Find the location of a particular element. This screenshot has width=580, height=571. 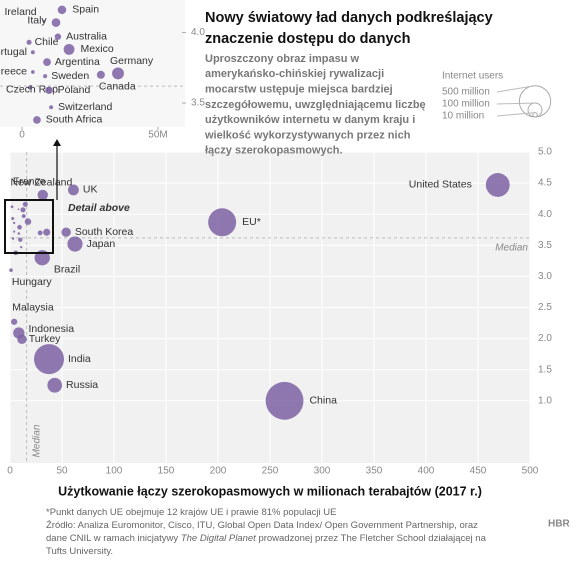

point-label: Chile is located at coordinates (47, 42).